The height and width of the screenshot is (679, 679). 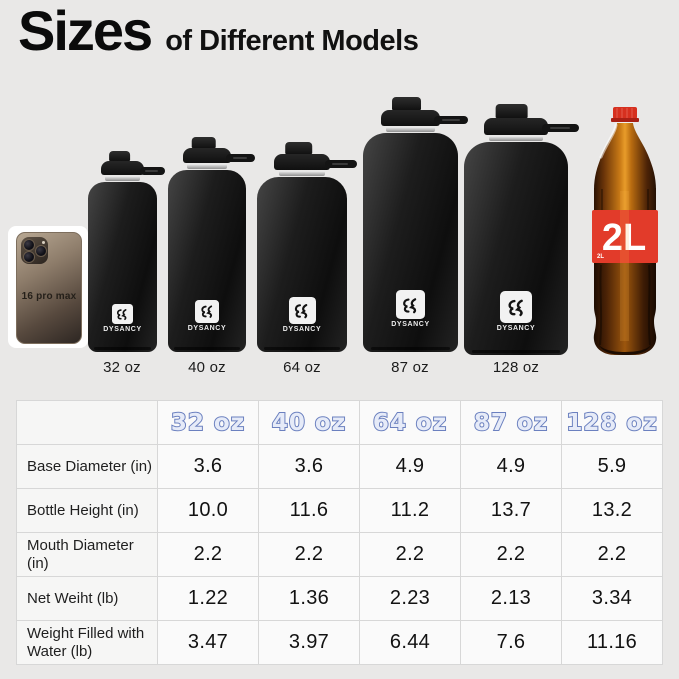 What do you see at coordinates (87, 643) in the screenshot?
I see `row-label-weight-filled: Weight Filled with Water (lb)` at bounding box center [87, 643].